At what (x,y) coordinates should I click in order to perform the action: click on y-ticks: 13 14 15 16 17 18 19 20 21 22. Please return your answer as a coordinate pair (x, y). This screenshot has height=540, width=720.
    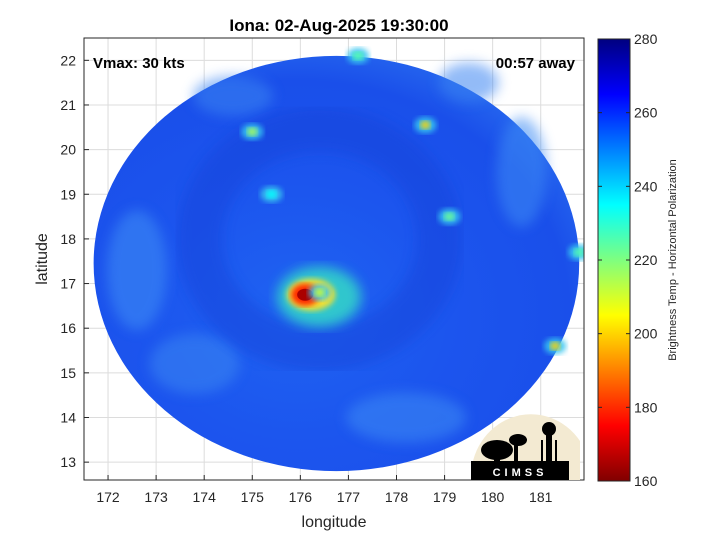
    Looking at the image, I should click on (74, 261).